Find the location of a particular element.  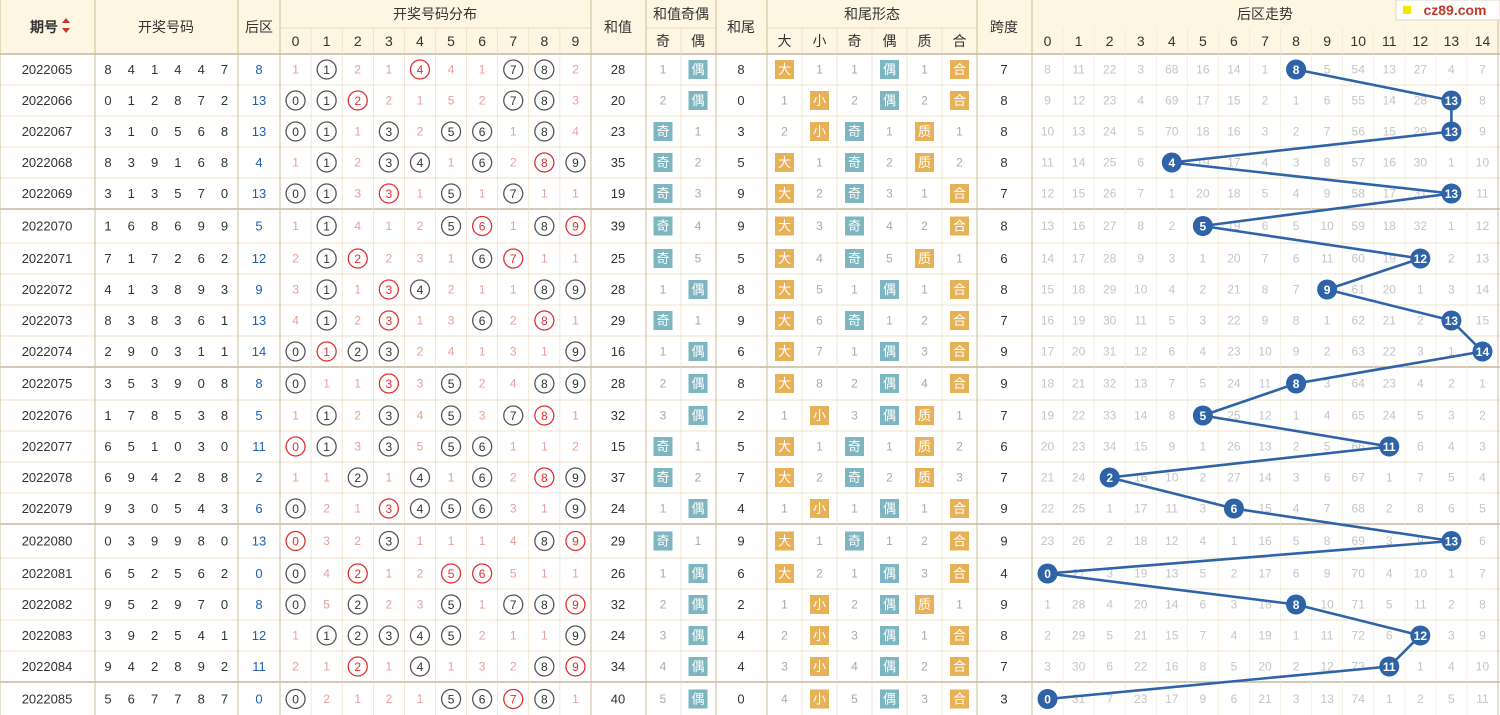

issue-cell: 2022083 is located at coordinates (47, 635).